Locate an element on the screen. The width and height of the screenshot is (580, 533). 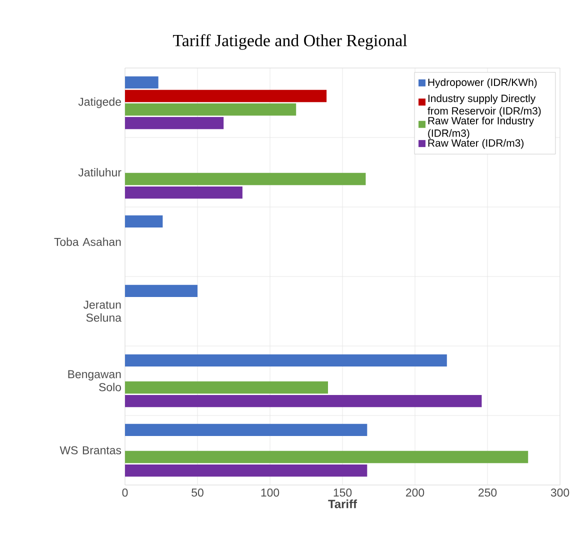
y-tick-label: Bengawan Solo is located at coordinates (94, 381).